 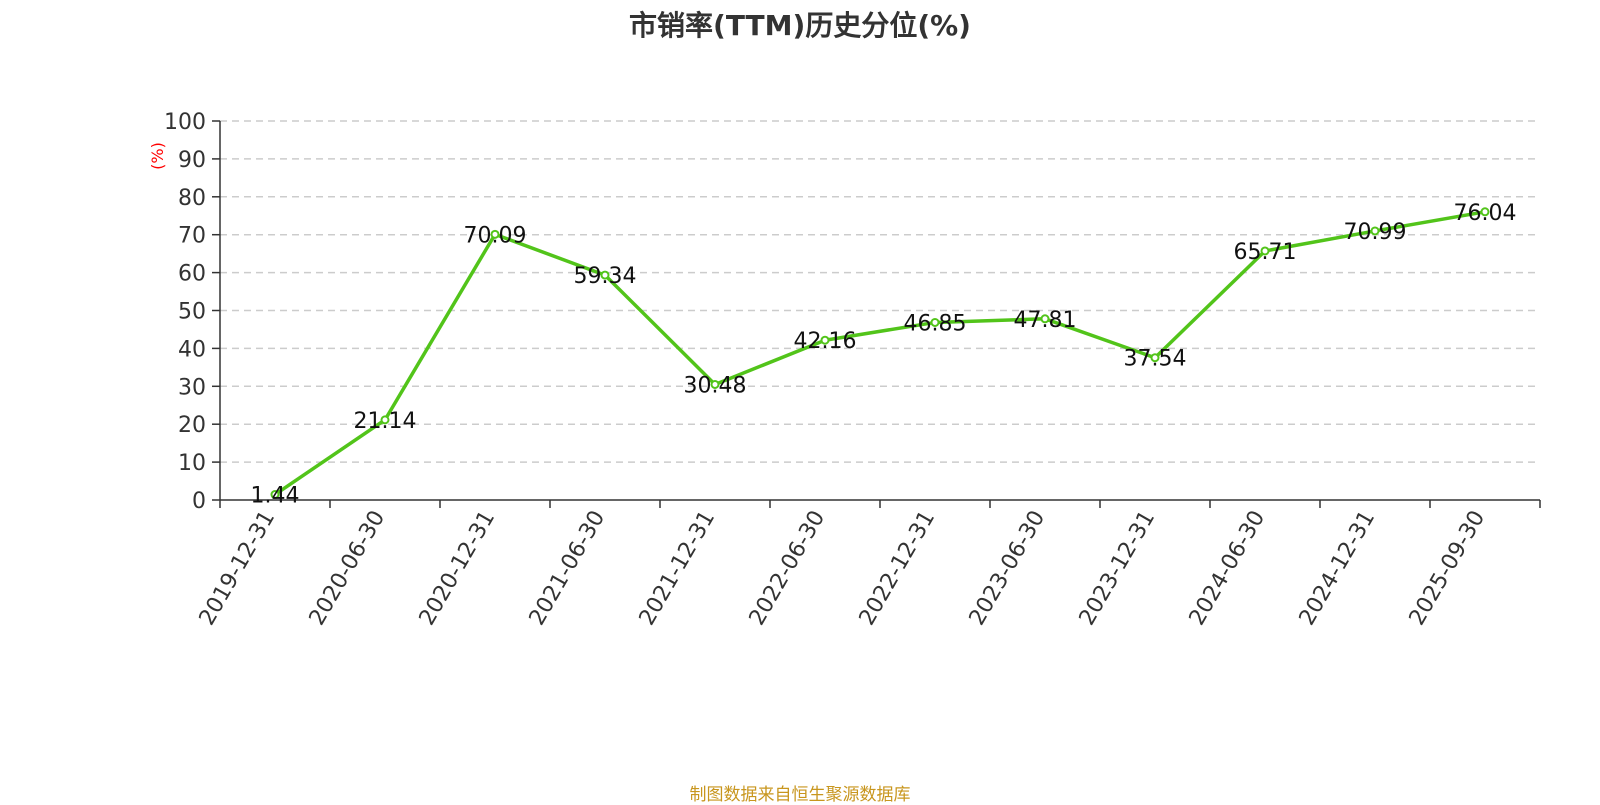 I want to click on x-tick-label: 2024-12-31, so click(x=1338, y=568).